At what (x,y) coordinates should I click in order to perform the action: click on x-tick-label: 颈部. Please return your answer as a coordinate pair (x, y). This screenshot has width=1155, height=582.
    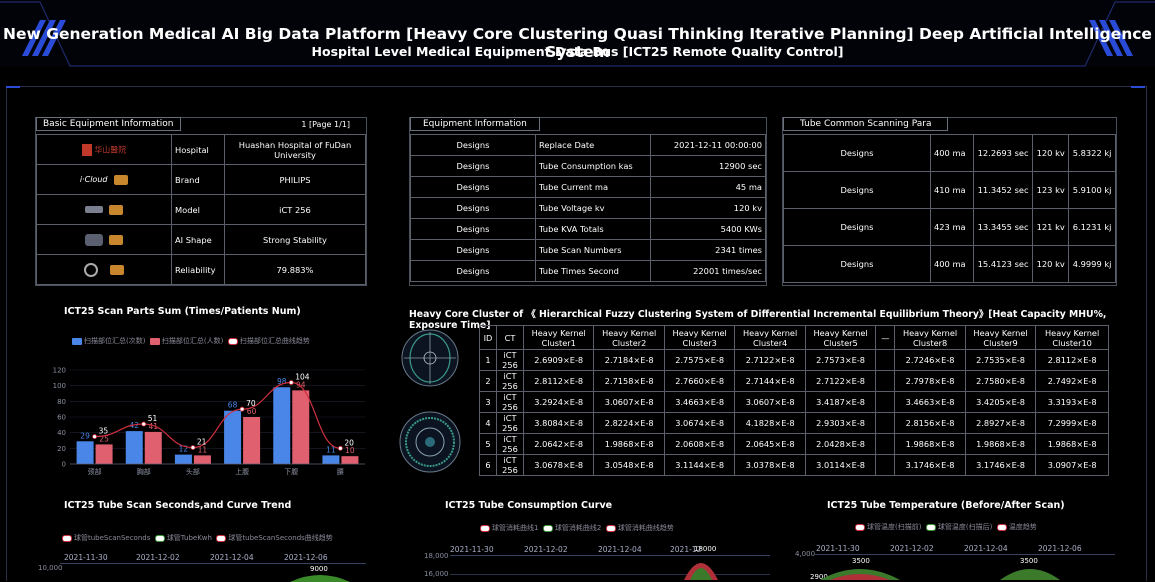
    Looking at the image, I should click on (95, 471).